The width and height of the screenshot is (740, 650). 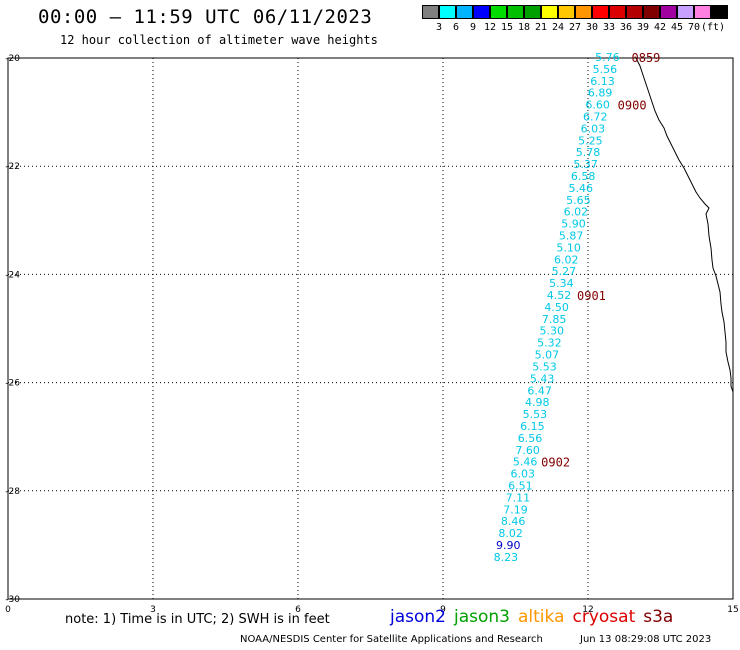 I want to click on color-scale-label: 42, so click(x=660, y=27).